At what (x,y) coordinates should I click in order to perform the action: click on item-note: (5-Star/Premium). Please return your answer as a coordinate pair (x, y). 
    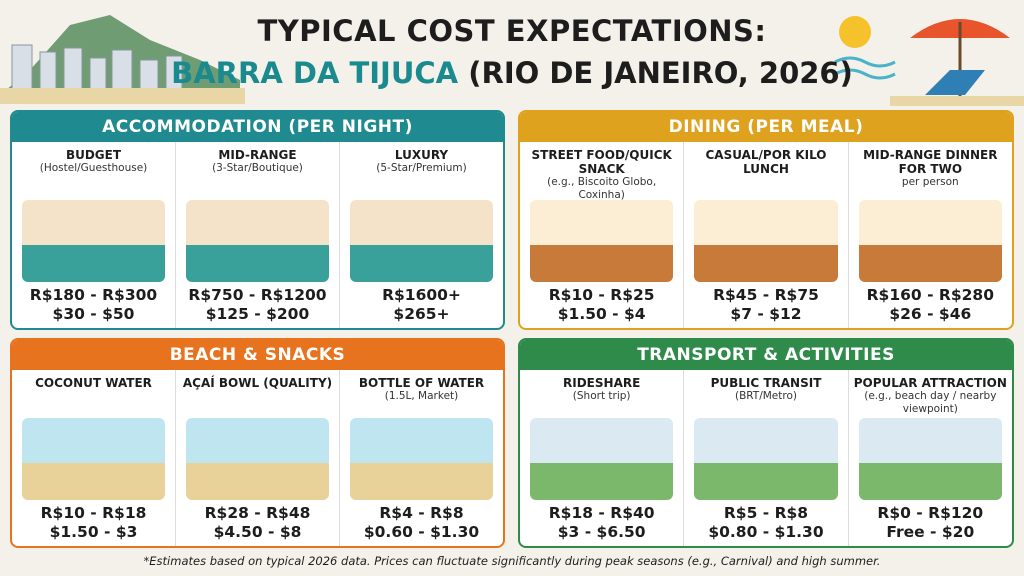
    Looking at the image, I should click on (421, 168).